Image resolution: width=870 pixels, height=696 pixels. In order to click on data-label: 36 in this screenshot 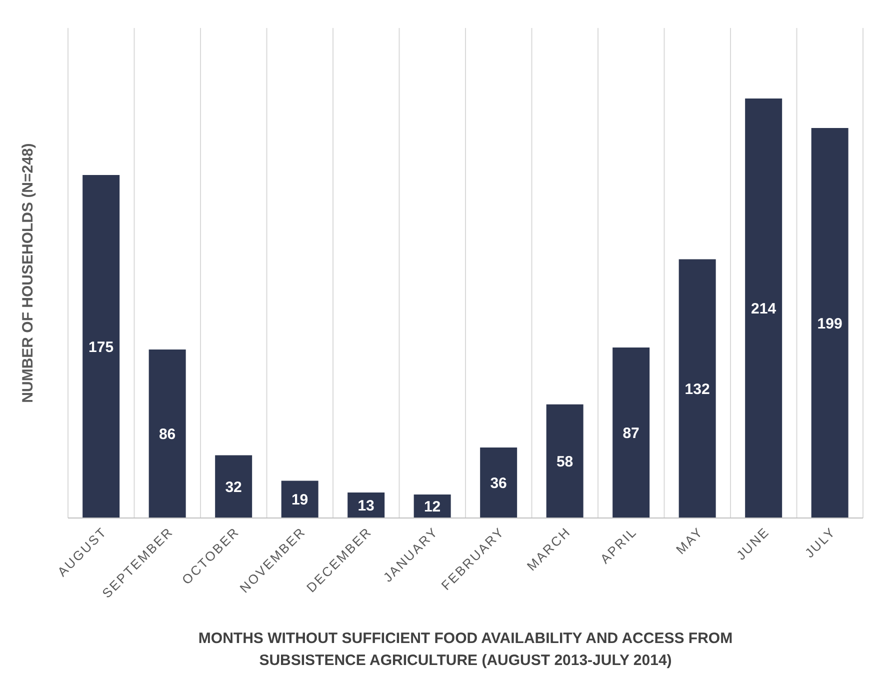, I will do `click(498, 483)`.